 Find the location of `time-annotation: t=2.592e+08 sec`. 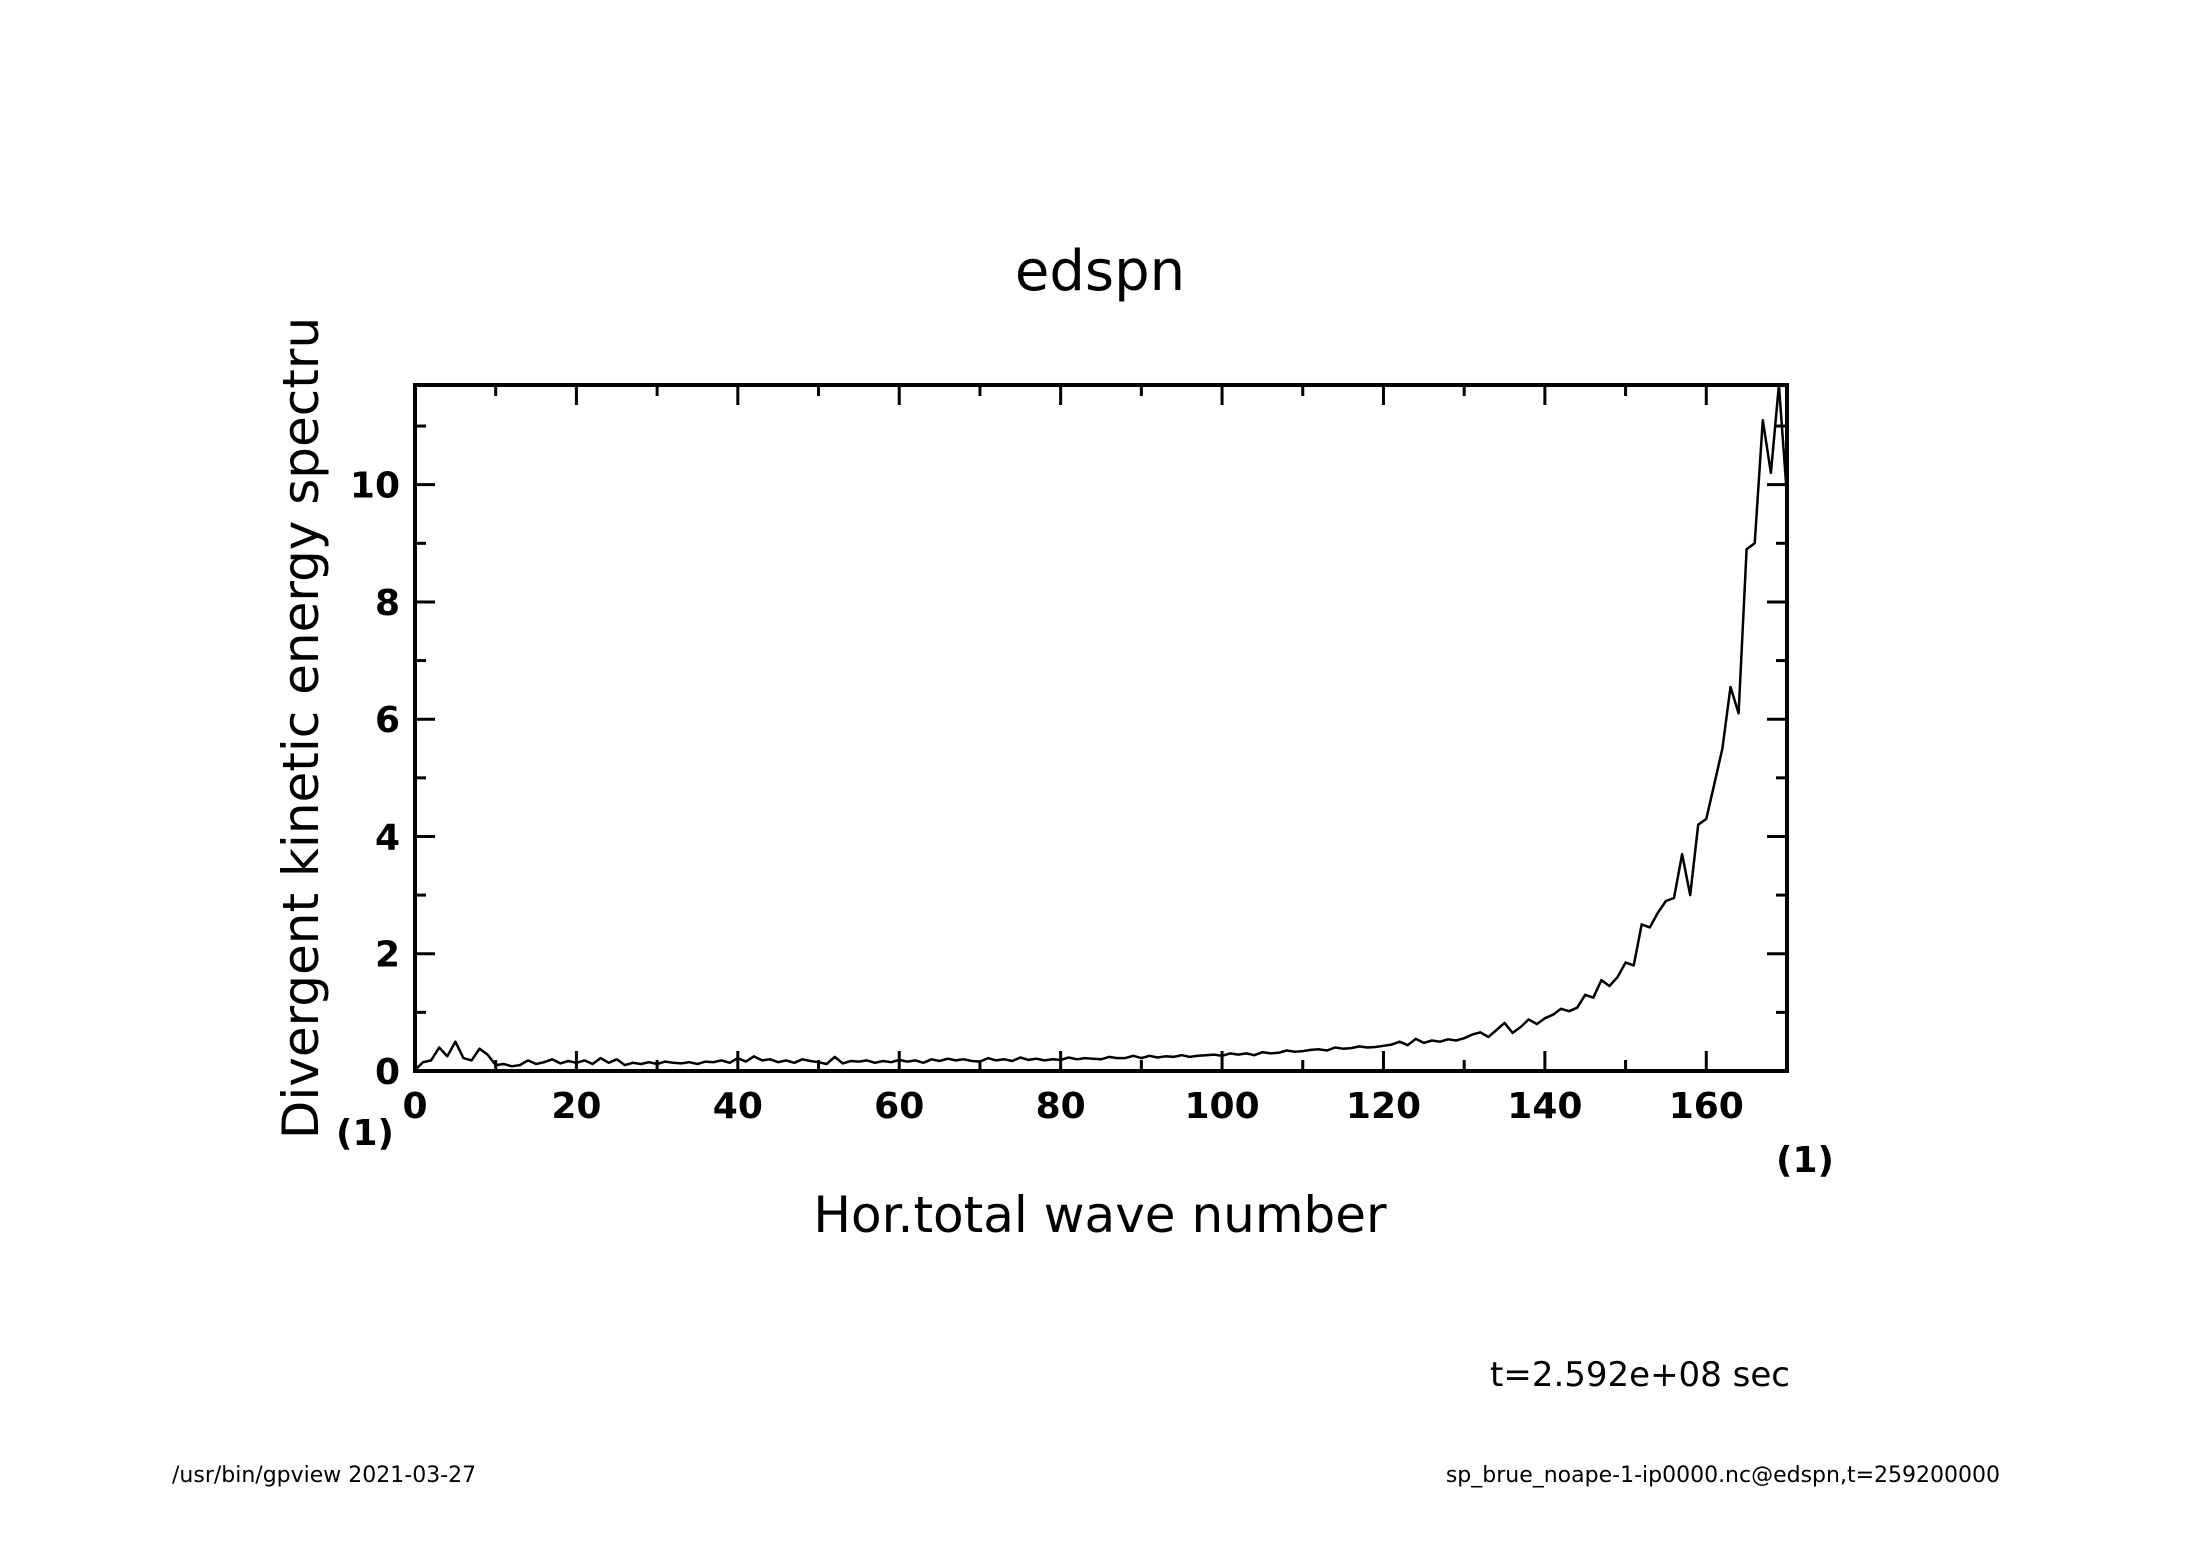

time-annotation: t=2.592e+08 sec is located at coordinates (1640, 1375).